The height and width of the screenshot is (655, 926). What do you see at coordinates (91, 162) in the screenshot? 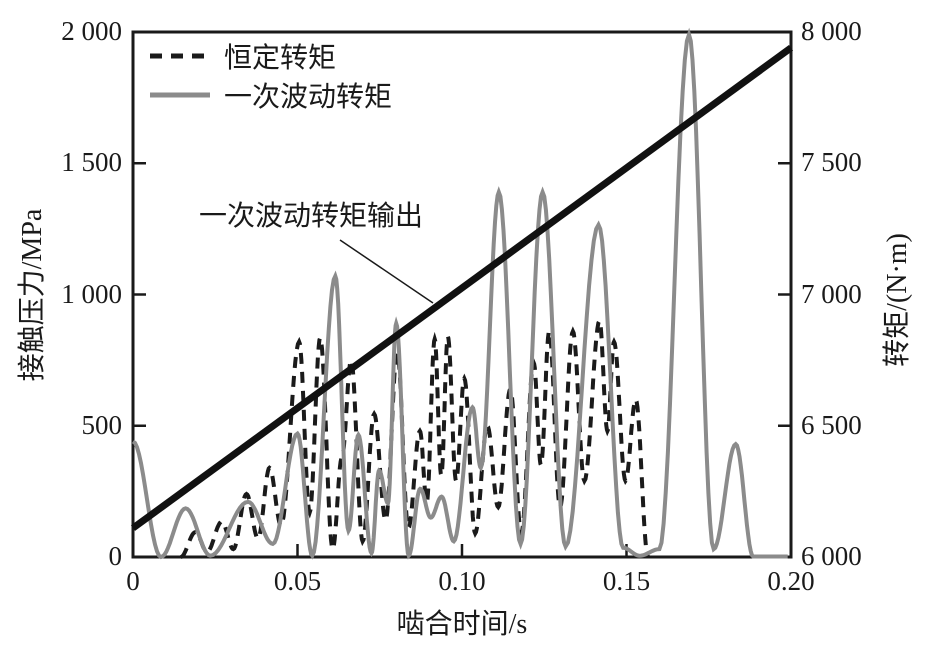
I see `y-left-tick-label: 1 500` at bounding box center [91, 162].